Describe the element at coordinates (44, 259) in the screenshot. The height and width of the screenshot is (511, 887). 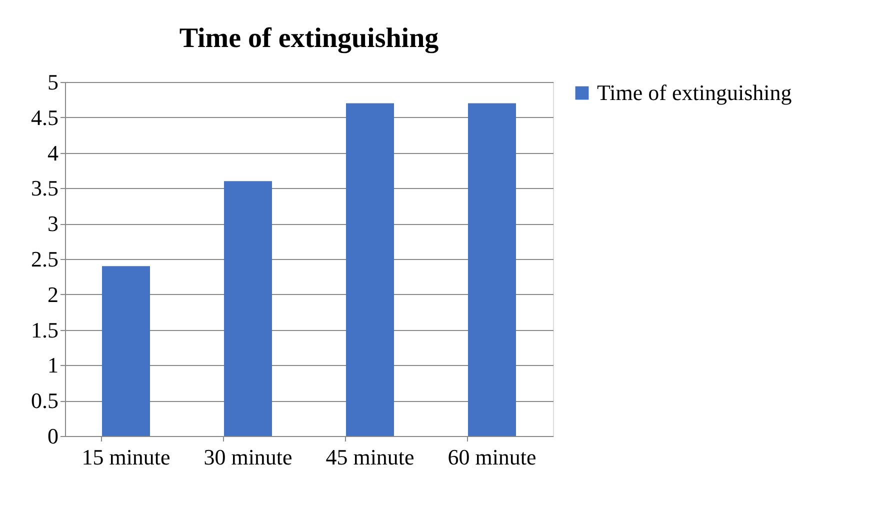
I see `y-tick-label: 2.5` at that location.